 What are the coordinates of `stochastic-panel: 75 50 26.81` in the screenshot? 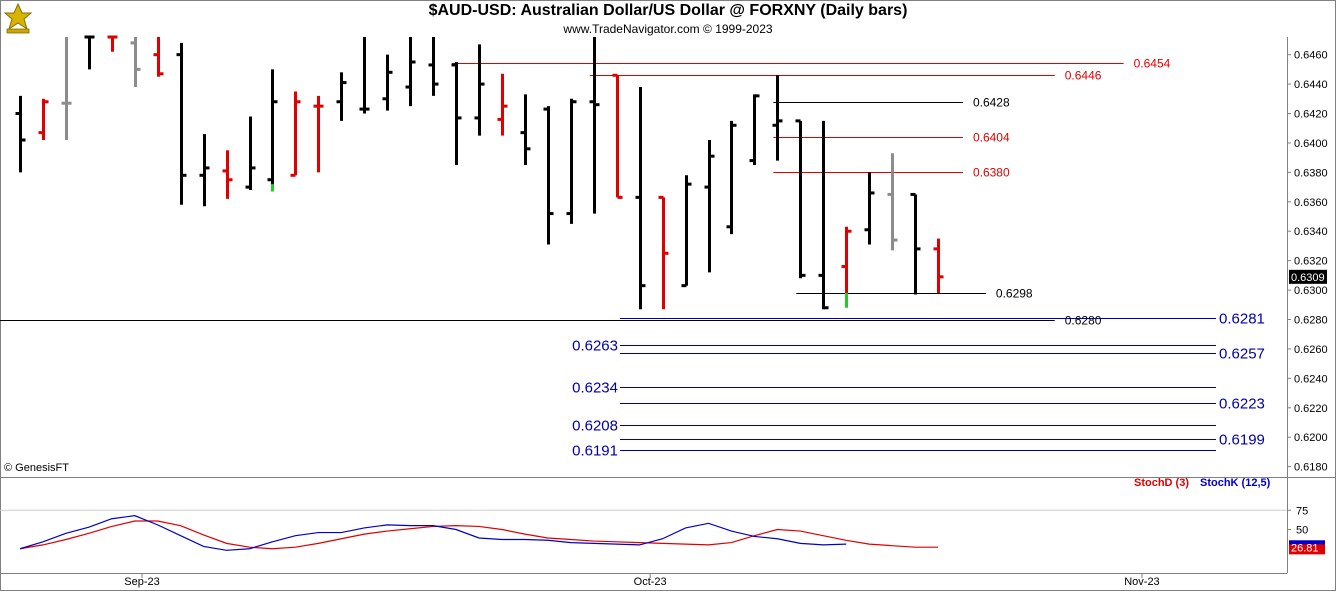 It's located at (662, 530).